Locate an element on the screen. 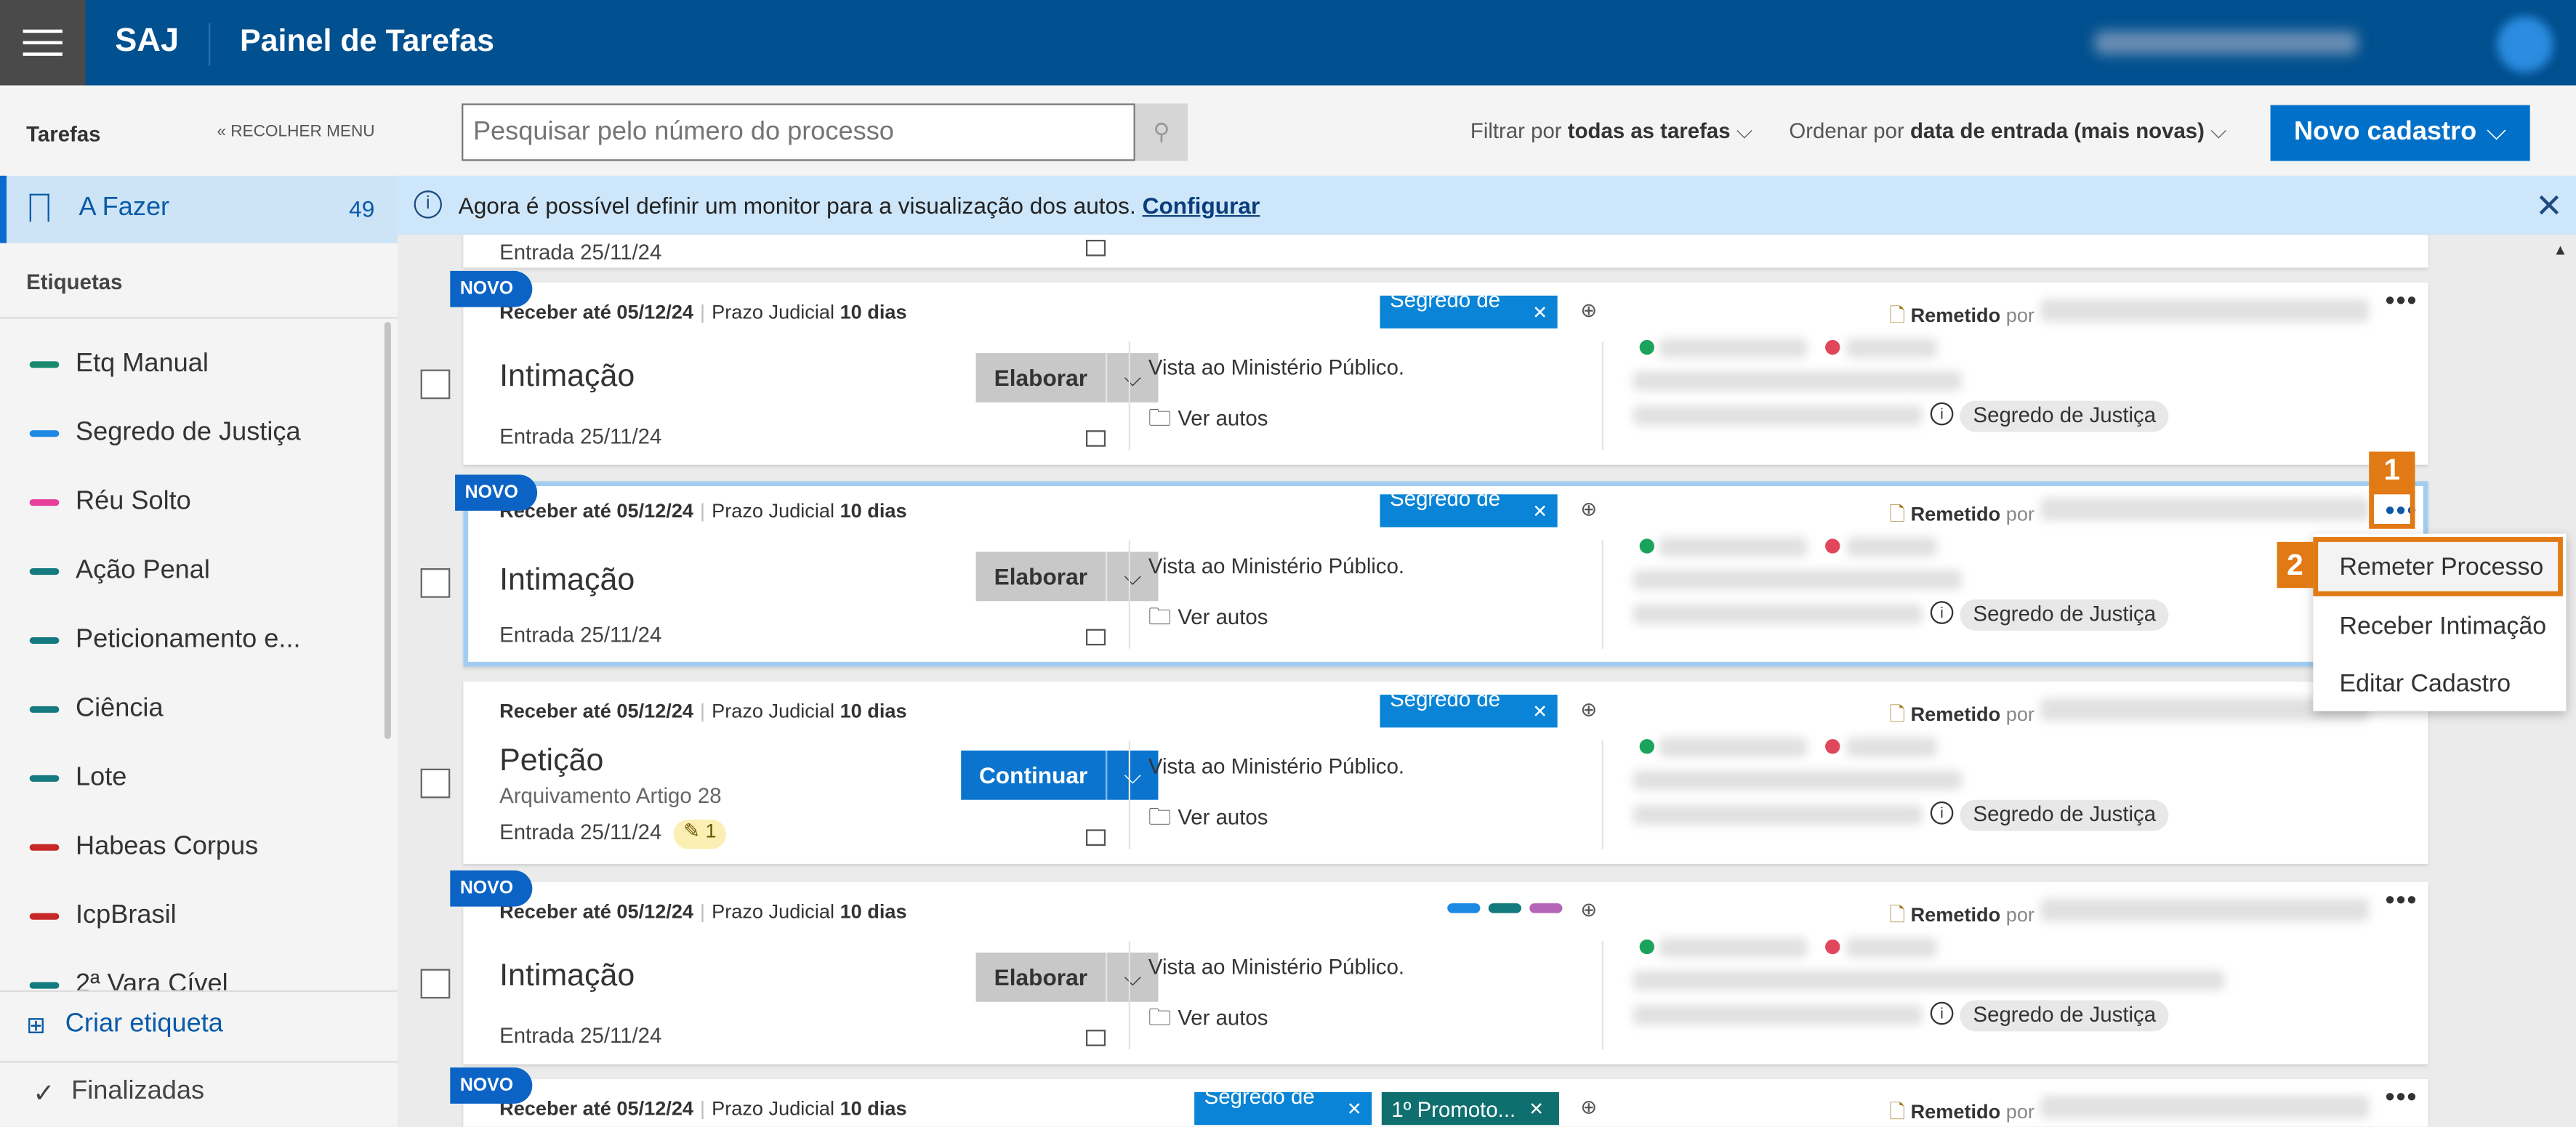  sidebar-tag-item: Ação Penal is located at coordinates (119, 571).